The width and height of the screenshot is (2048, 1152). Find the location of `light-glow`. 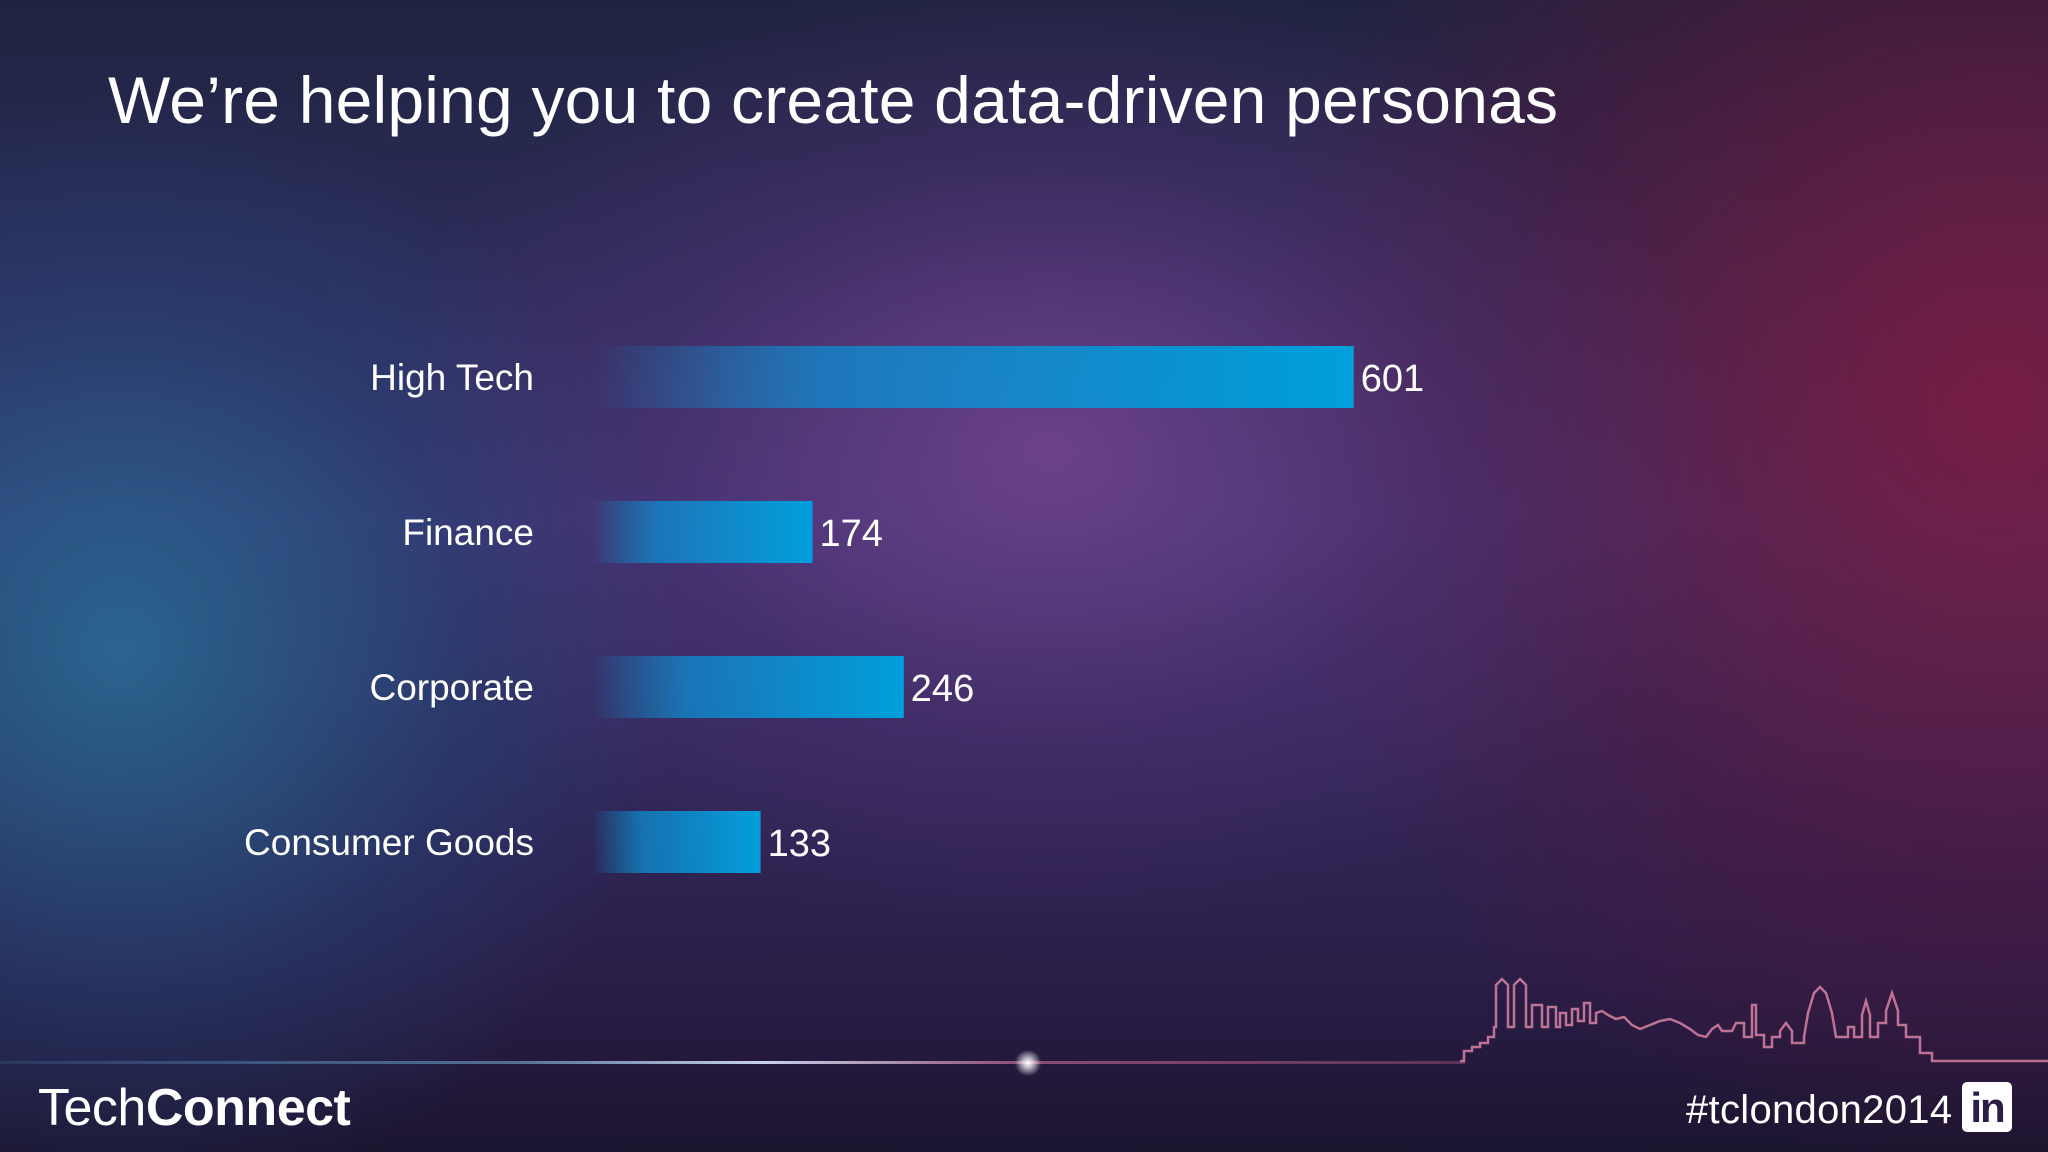

light-glow is located at coordinates (1028, 1063).